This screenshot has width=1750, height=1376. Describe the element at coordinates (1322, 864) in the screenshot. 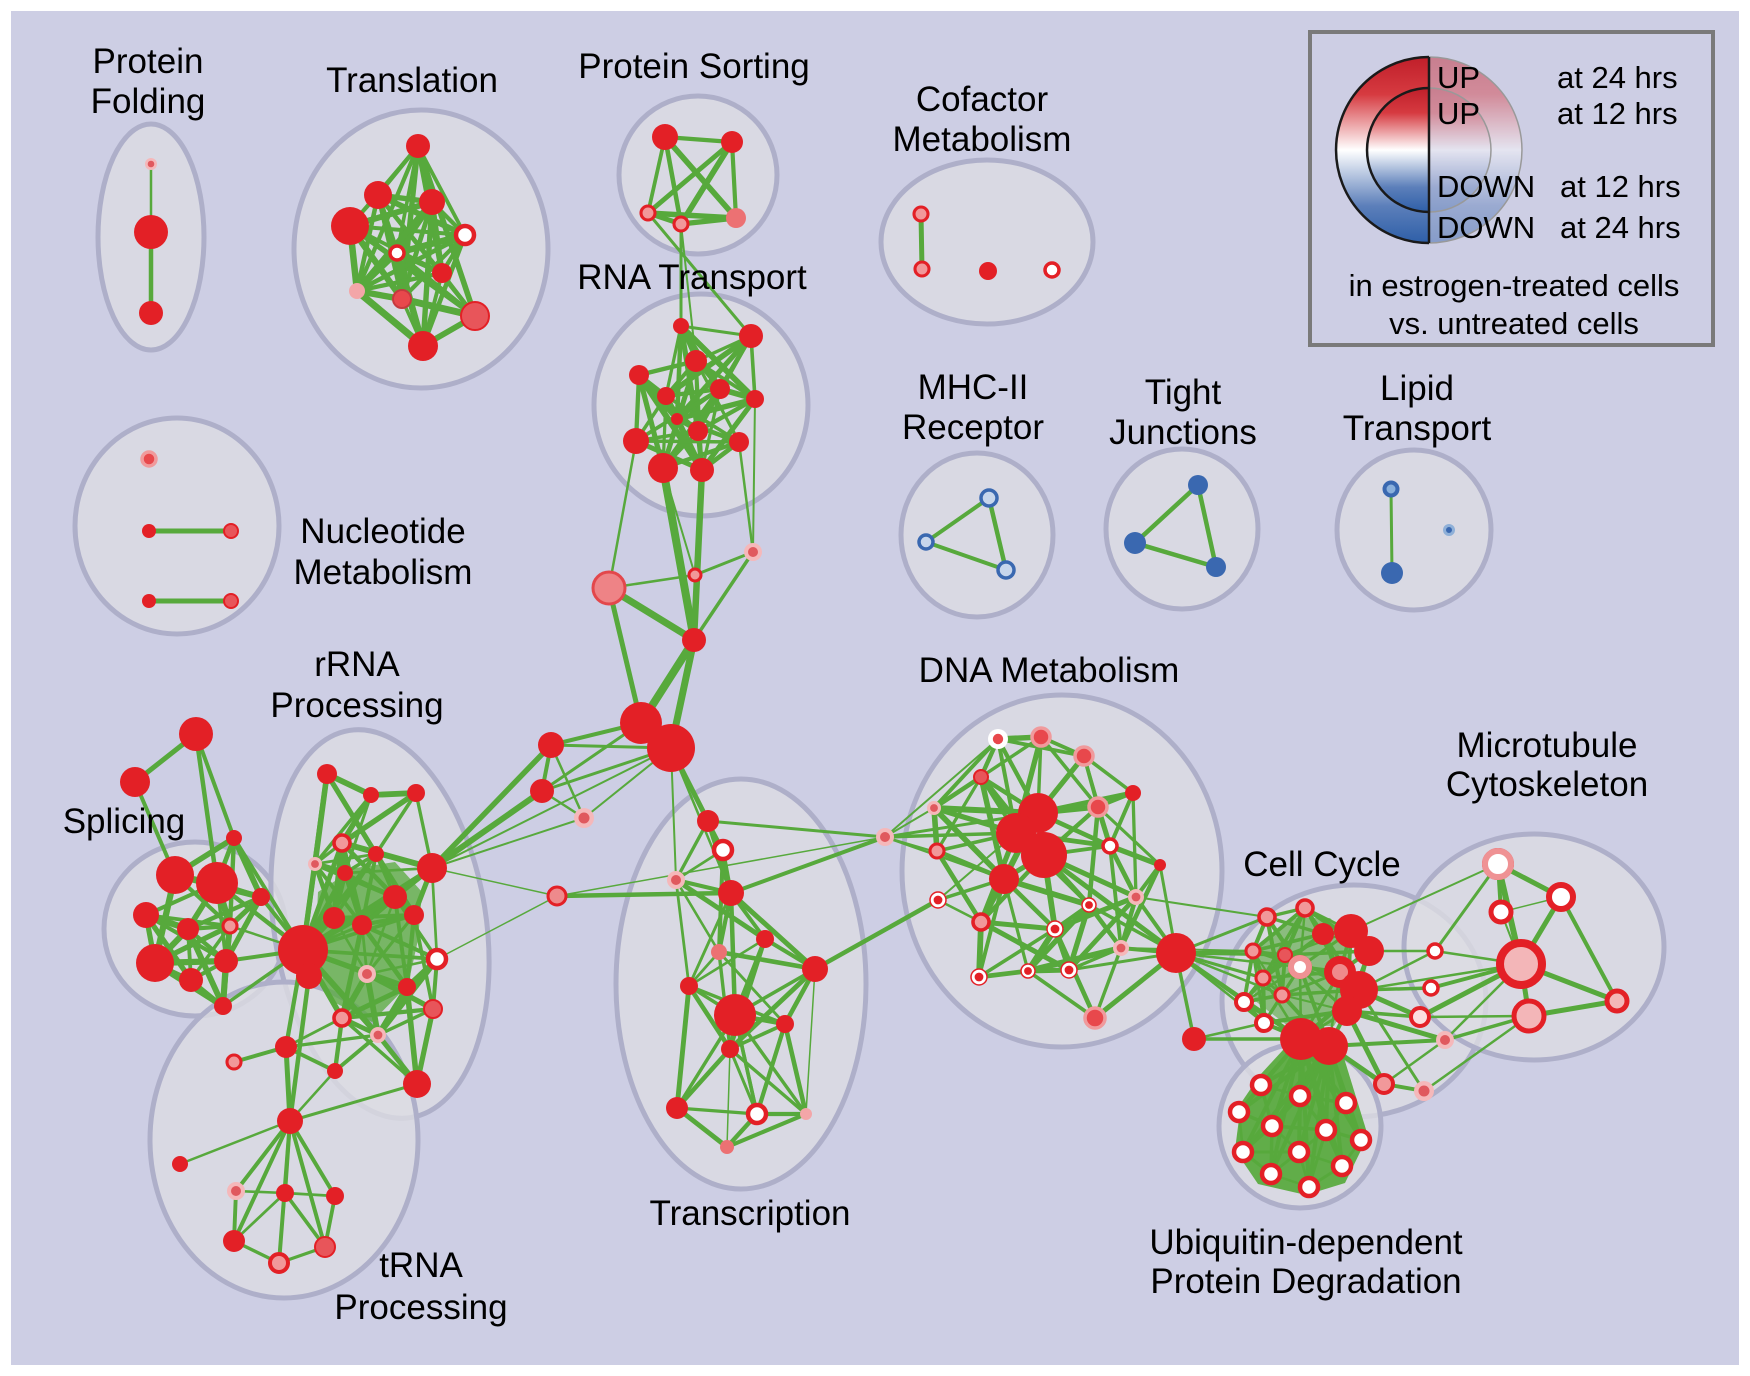

I see `svg-text: Cell Cycle` at that location.